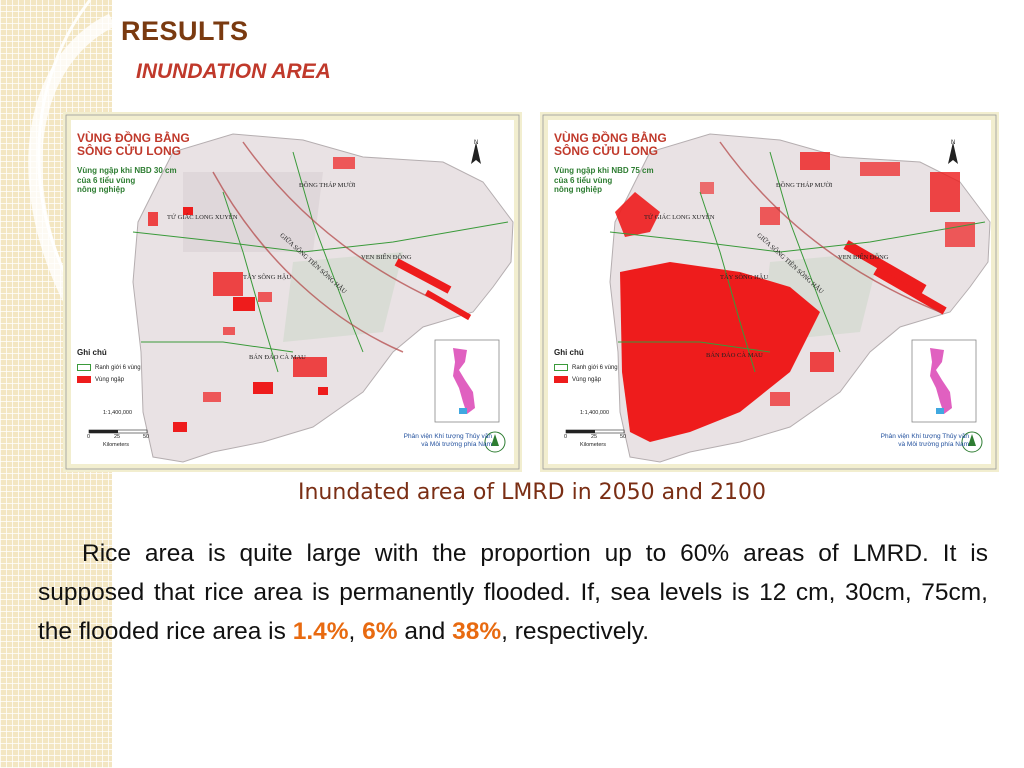 The height and width of the screenshot is (768, 1024). I want to click on paragraph-text-end: , respectively., so click(575, 631).